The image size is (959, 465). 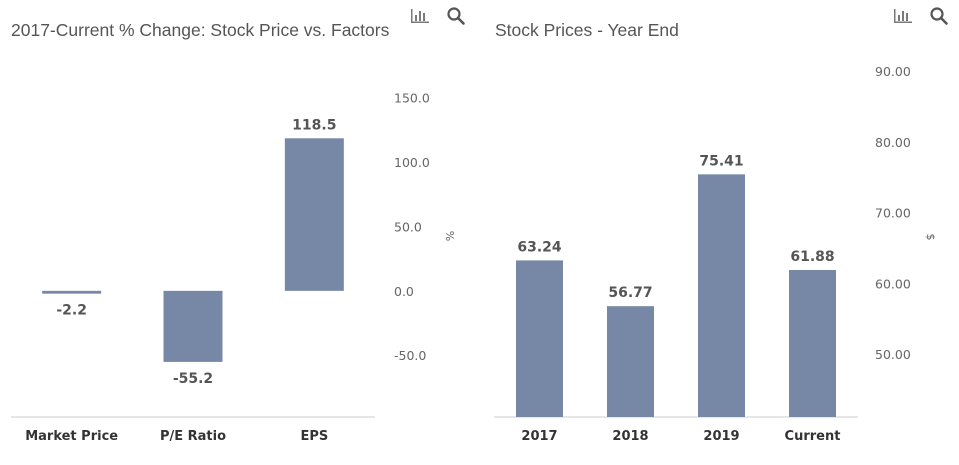 What do you see at coordinates (404, 291) in the screenshot?
I see `y-tick-label: 0.0` at bounding box center [404, 291].